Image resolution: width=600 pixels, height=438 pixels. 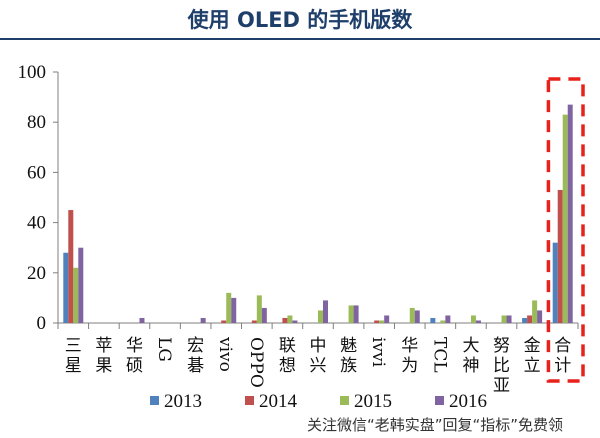 I want to click on y-tick-label: 80, so click(x=36, y=122).